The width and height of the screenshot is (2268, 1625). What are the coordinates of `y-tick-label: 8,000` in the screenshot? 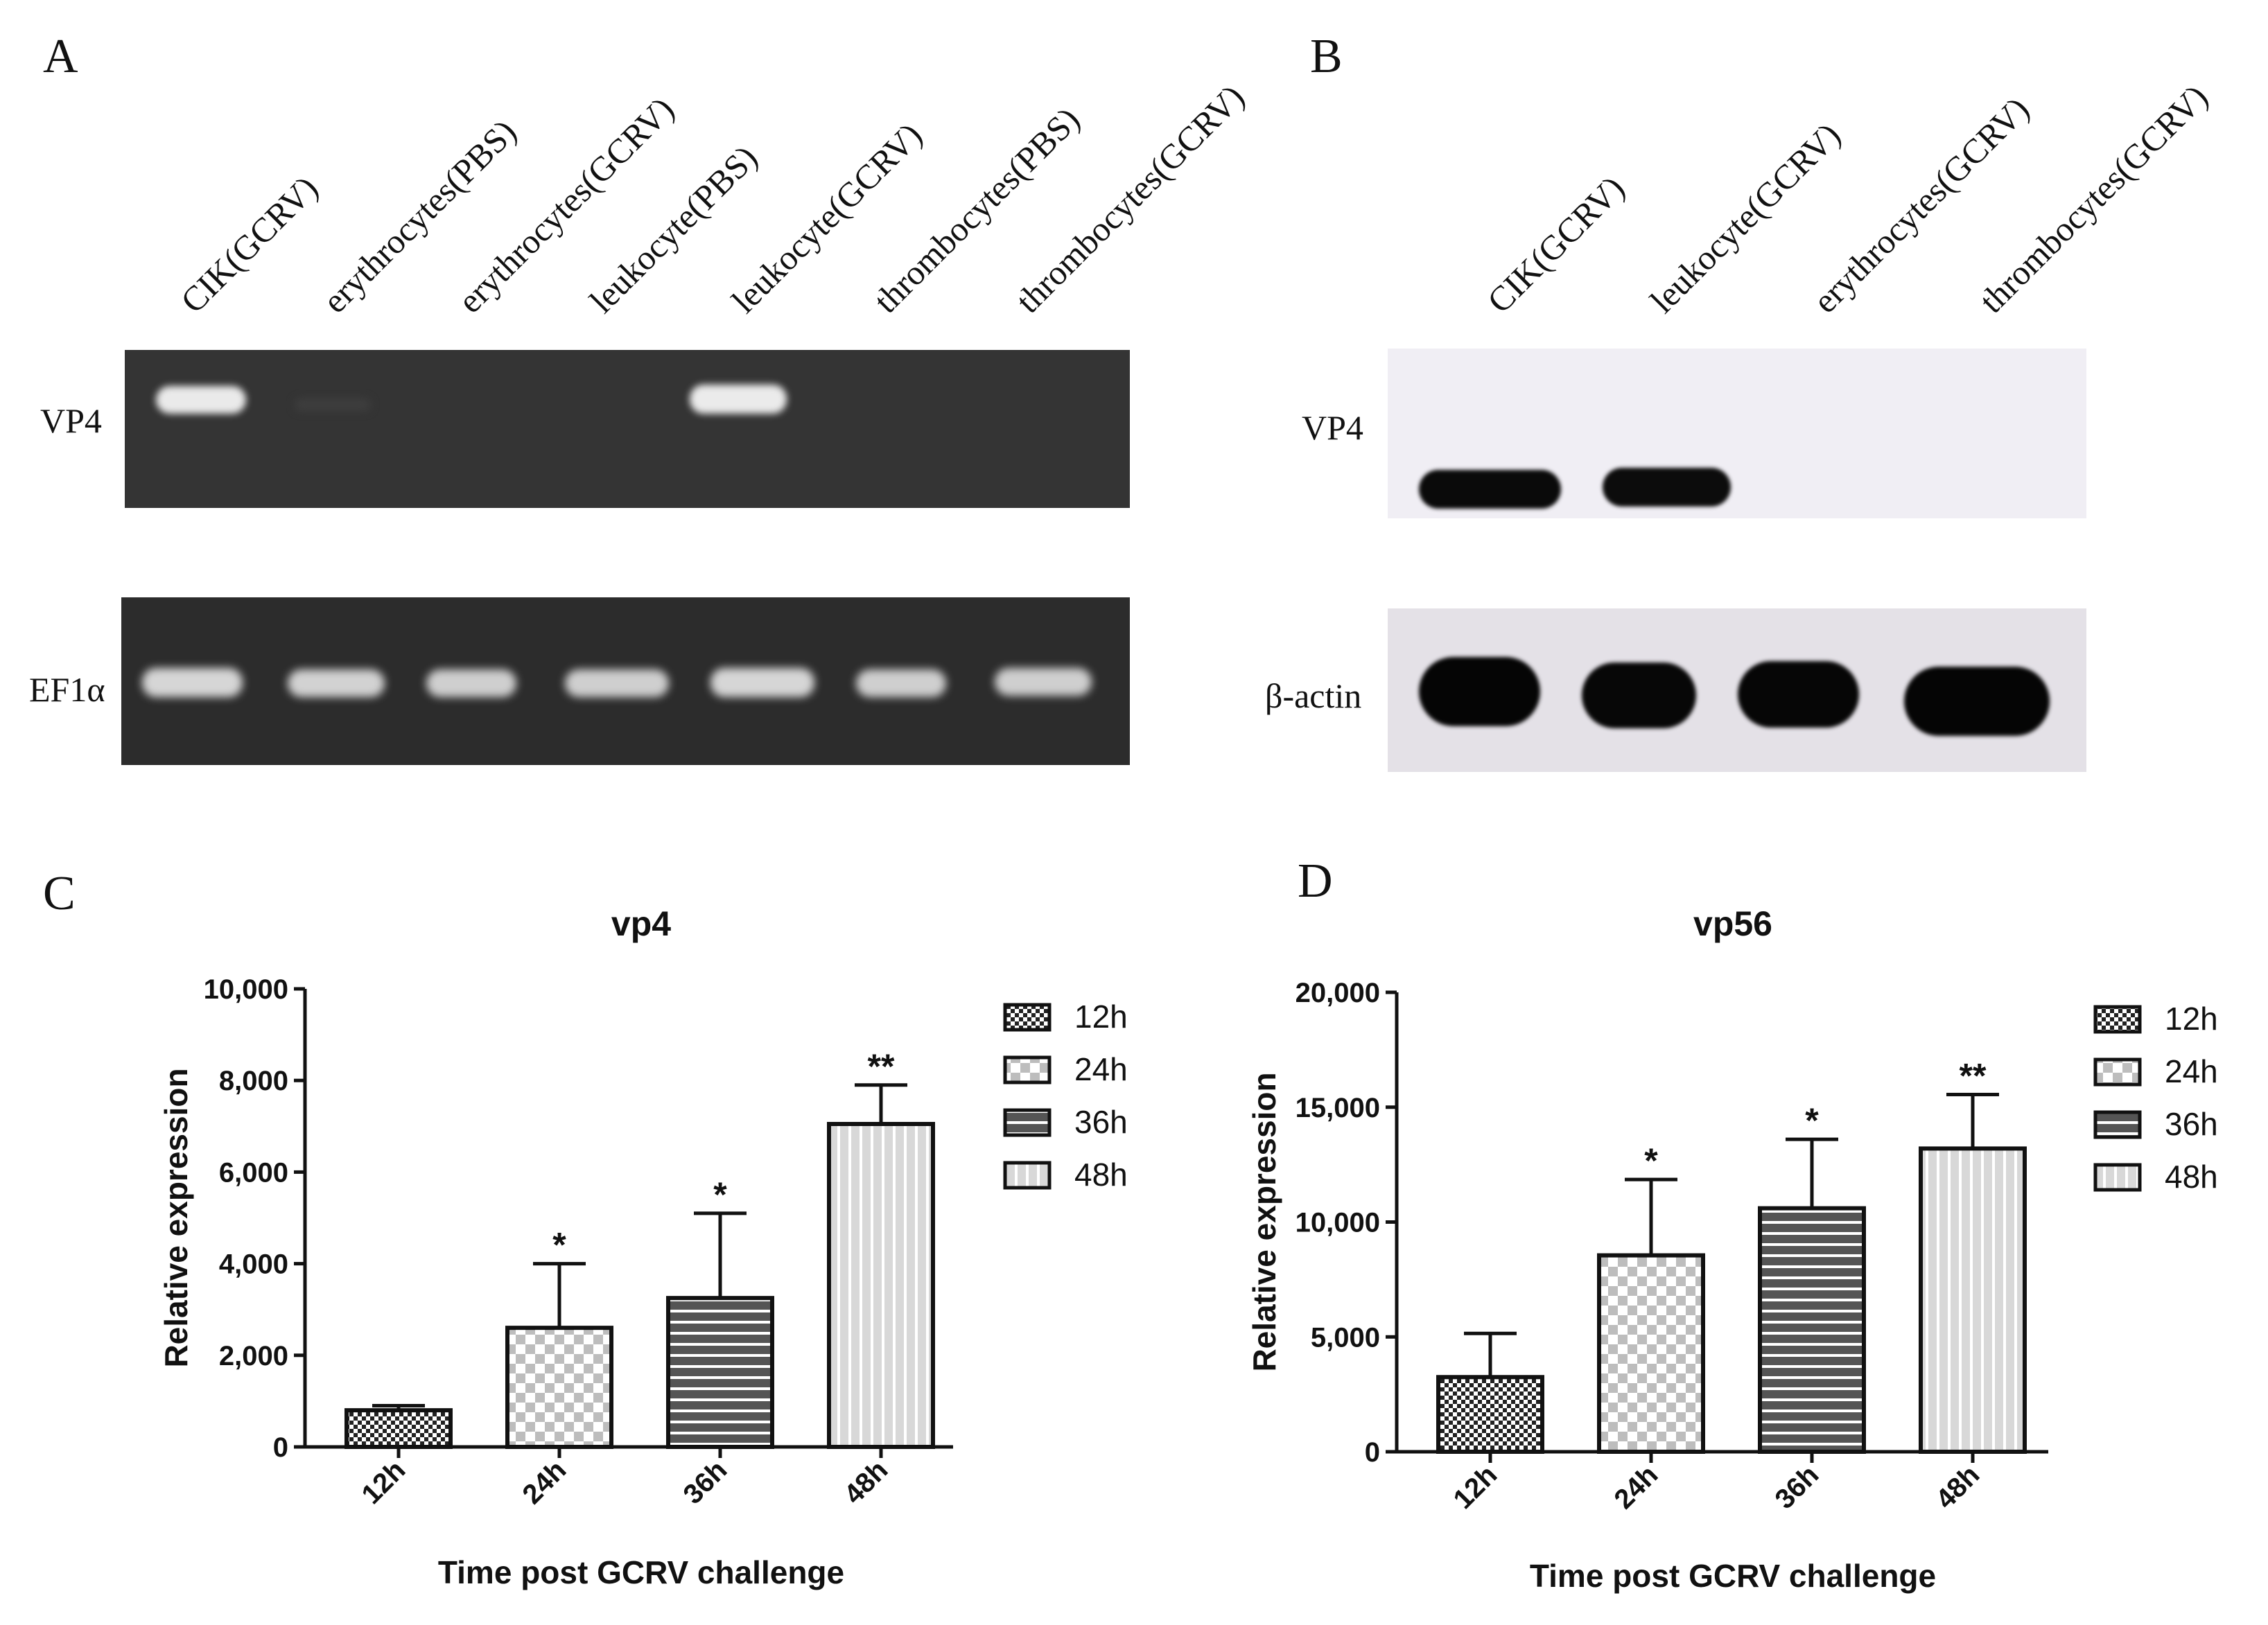 It's located at (253, 1081).